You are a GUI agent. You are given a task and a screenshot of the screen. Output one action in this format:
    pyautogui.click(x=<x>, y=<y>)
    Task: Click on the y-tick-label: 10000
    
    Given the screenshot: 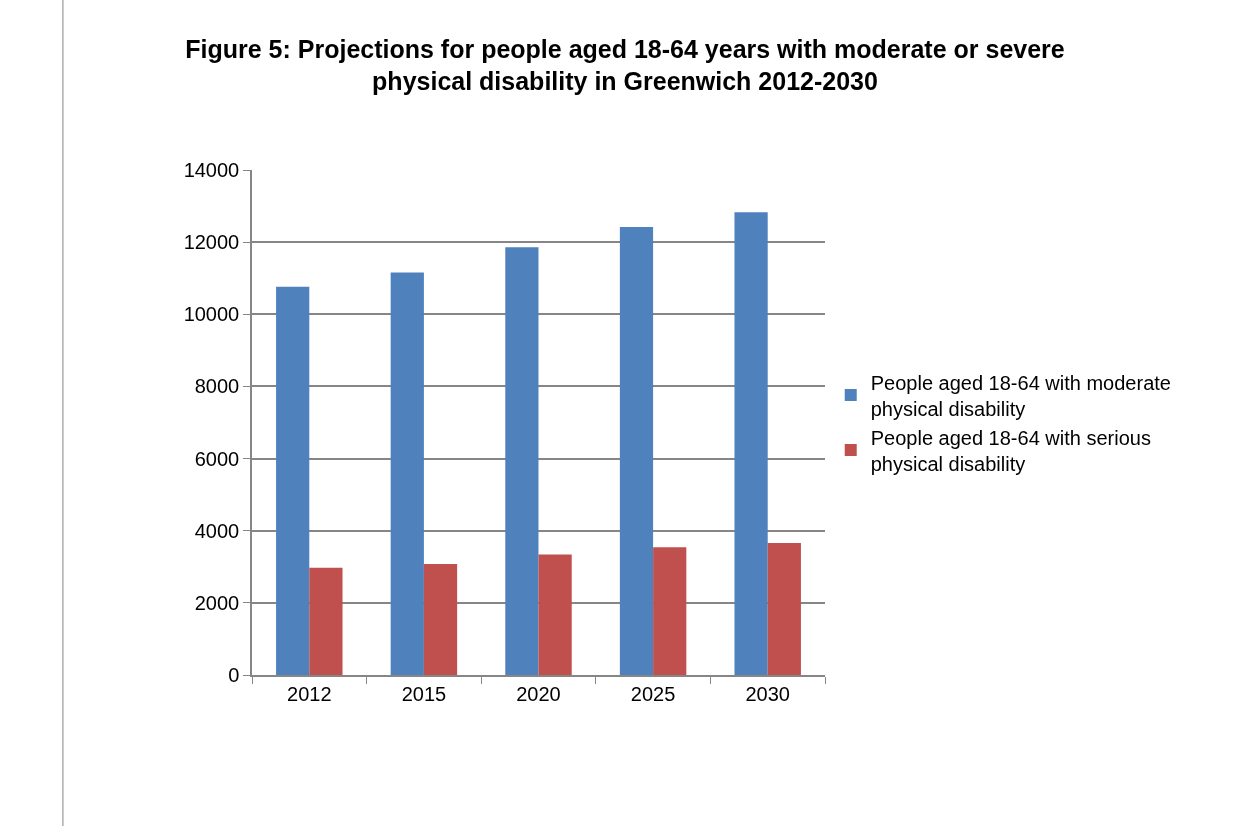 What is the action you would take?
    pyautogui.click(x=211, y=314)
    